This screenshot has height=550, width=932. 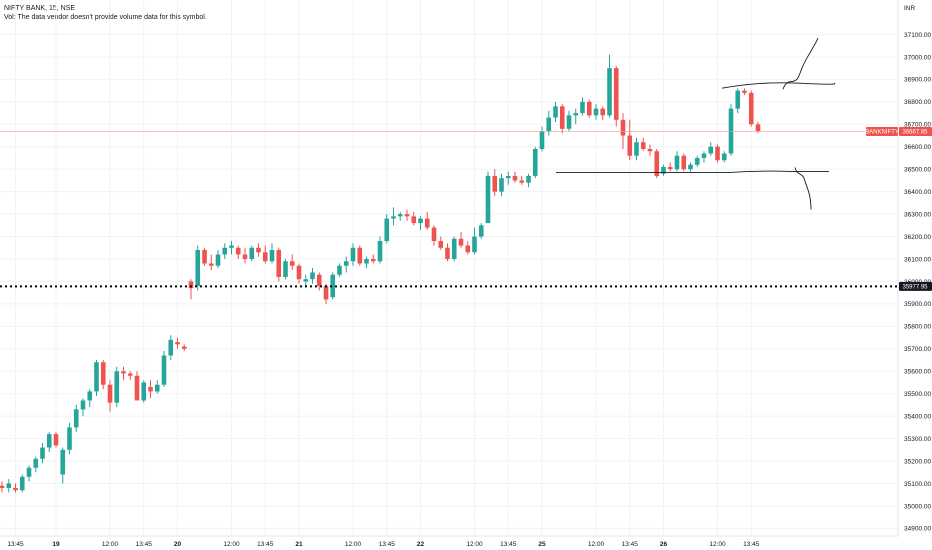 What do you see at coordinates (917, 372) in the screenshot?
I see `y-tick-label: 35600.00` at bounding box center [917, 372].